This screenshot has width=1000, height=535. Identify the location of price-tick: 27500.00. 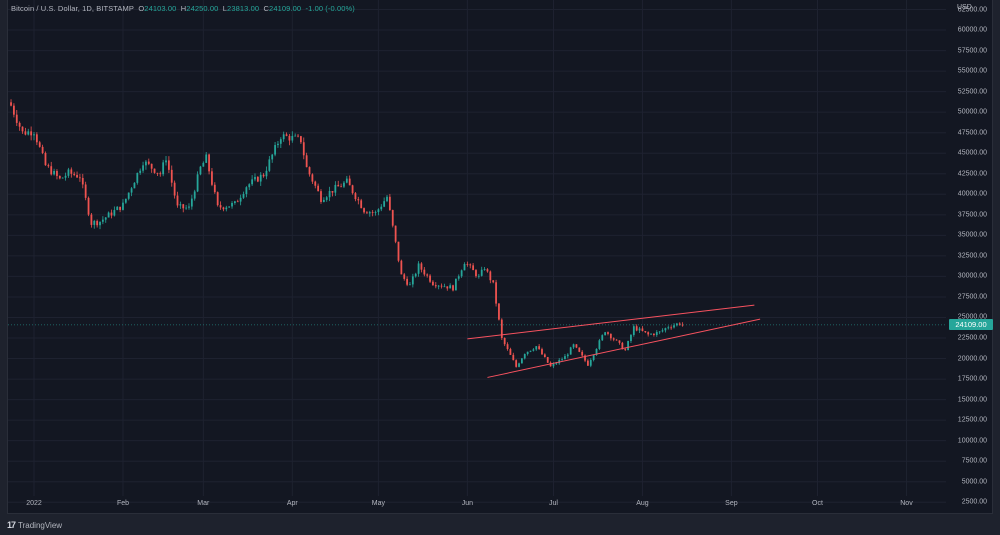
(972, 297).